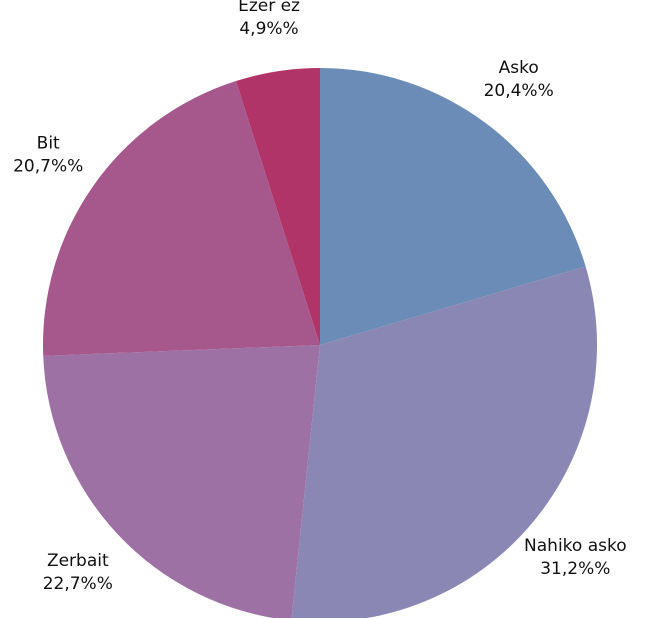 This screenshot has height=618, width=651. What do you see at coordinates (48, 143) in the screenshot?
I see `slice-label: Bit` at bounding box center [48, 143].